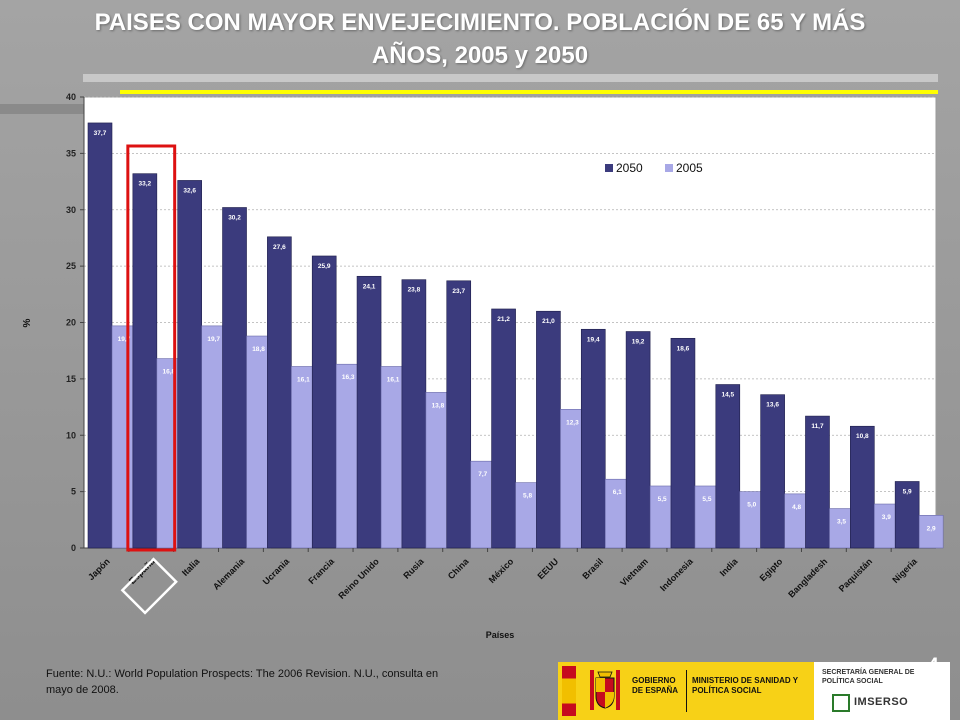  What do you see at coordinates (71, 210) in the screenshot?
I see `y-tick-label: 30` at bounding box center [71, 210].